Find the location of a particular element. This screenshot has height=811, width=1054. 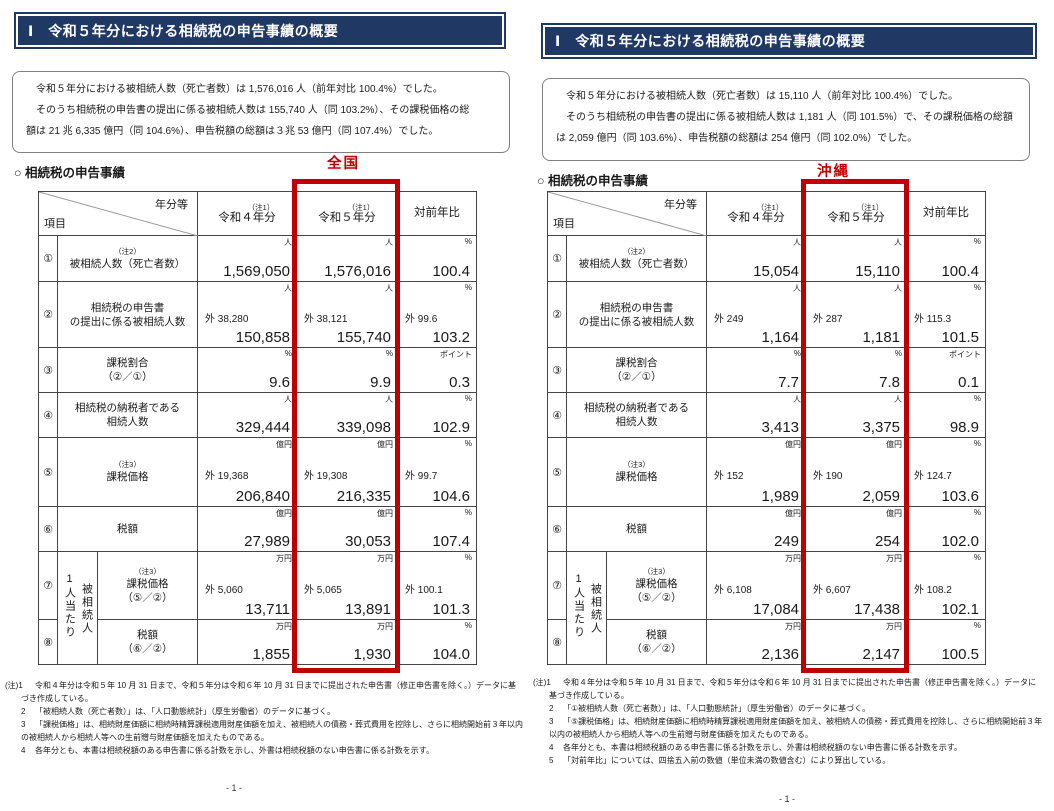

value-cell: % 外 99.6 103.2 is located at coordinates (437, 314).